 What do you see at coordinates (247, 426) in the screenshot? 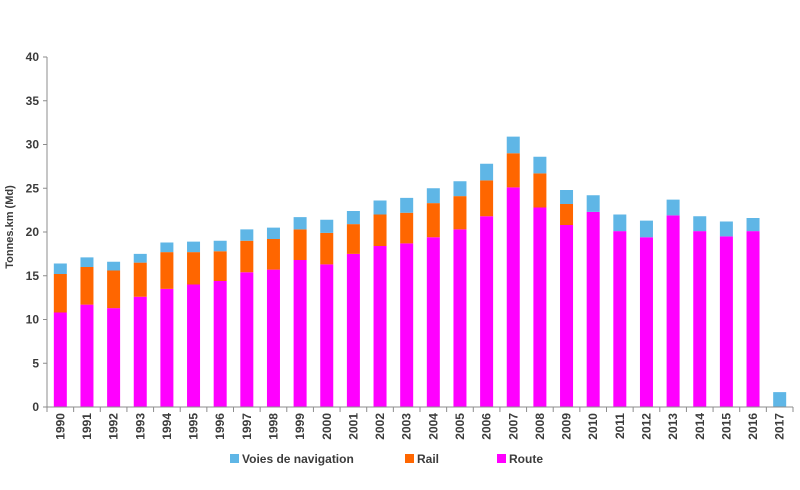
I see `x-tick-label: 1997` at bounding box center [247, 426].